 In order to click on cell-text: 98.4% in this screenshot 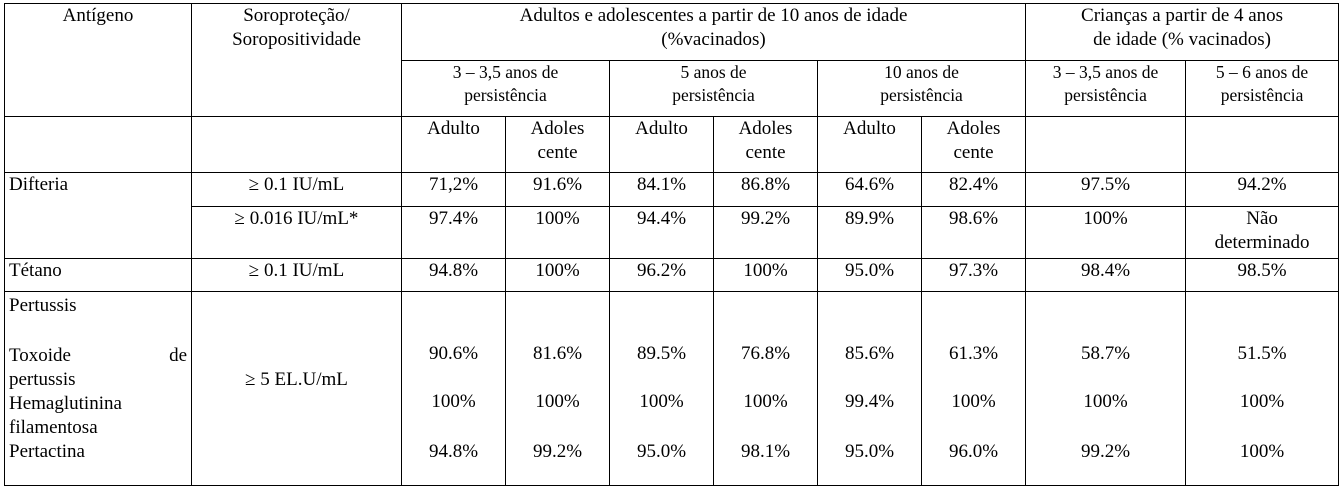, I will do `click(1106, 270)`.